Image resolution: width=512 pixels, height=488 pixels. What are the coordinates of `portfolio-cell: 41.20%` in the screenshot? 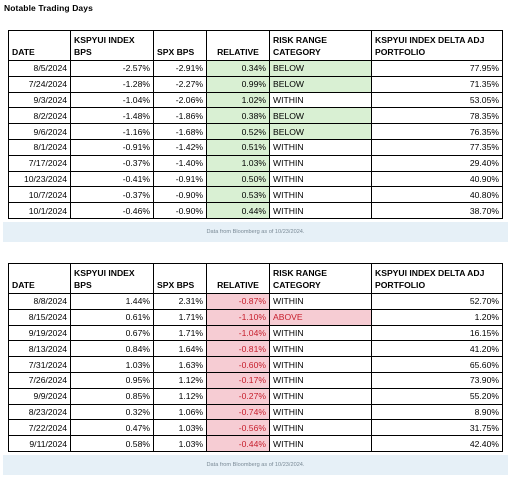 It's located at (437, 349).